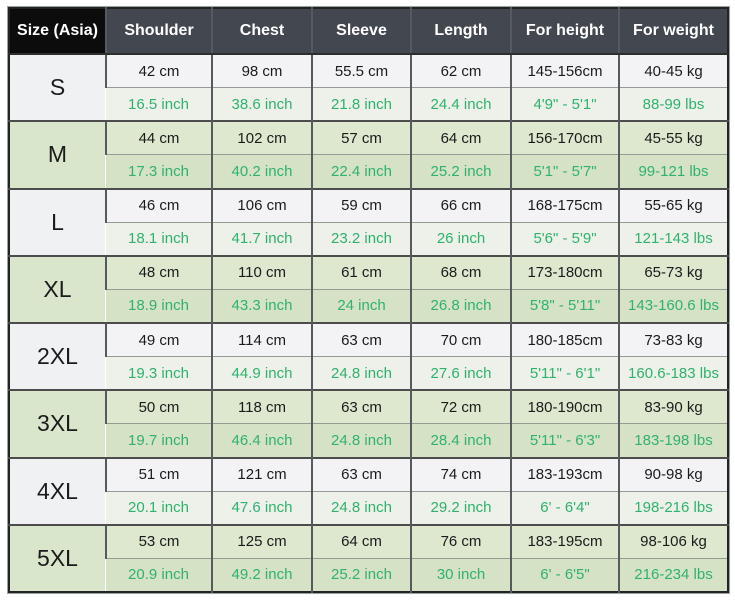 This screenshot has width=735, height=600. What do you see at coordinates (564, 137) in the screenshot?
I see `cell-m-height-cm: 156-170cm` at bounding box center [564, 137].